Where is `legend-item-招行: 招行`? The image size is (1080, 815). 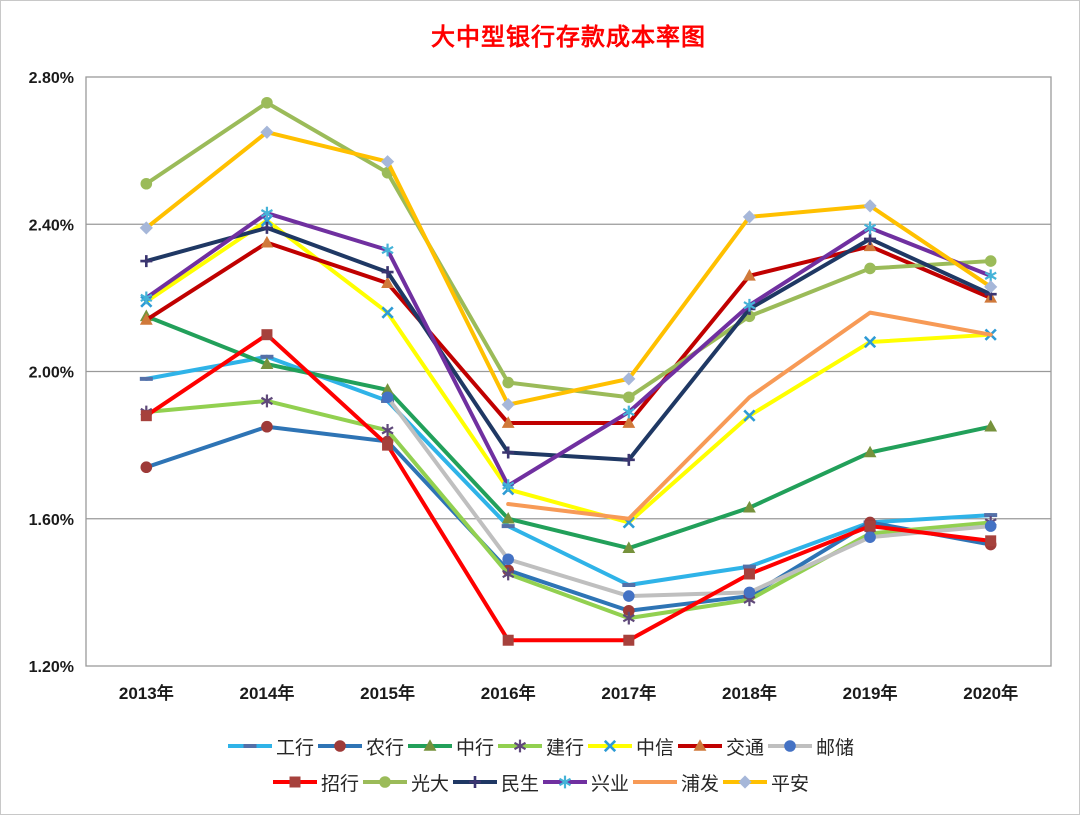
legend-item-招行: 招行 is located at coordinates (315, 782).